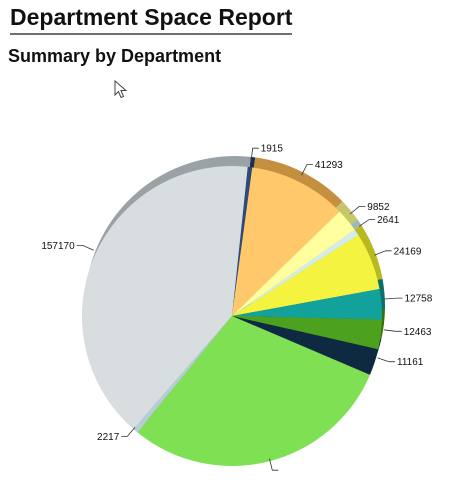 This screenshot has height=480, width=474. Describe the element at coordinates (121, 89) in the screenshot. I see `mouse-pointer-icon` at that location.